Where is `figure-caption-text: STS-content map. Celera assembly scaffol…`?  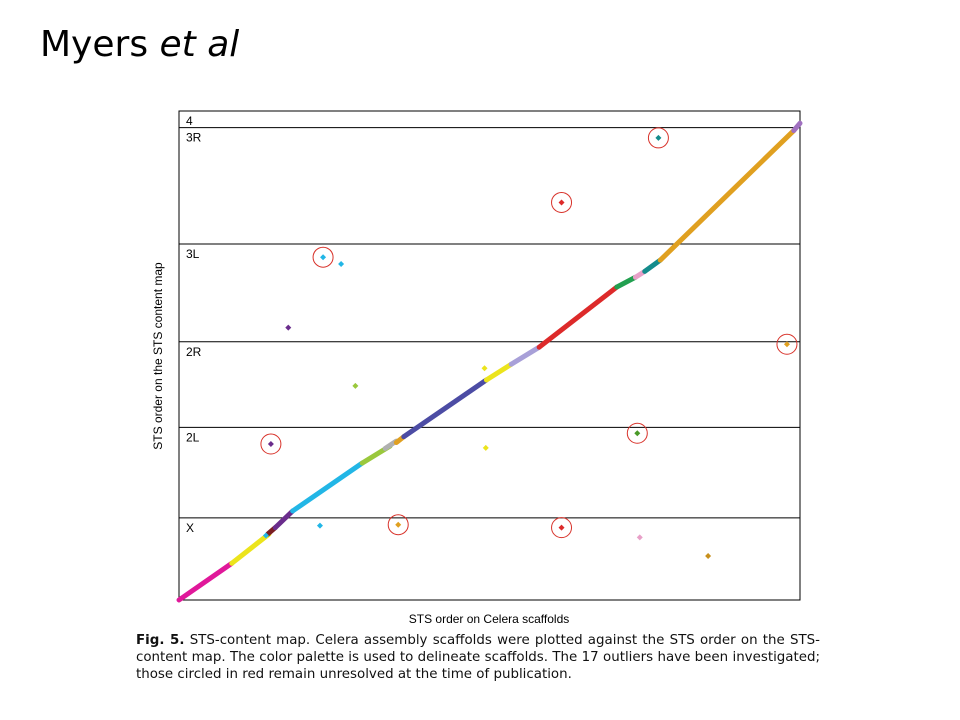 figure-caption-text: STS-content map. Celera assembly scaffol… is located at coordinates (478, 657).